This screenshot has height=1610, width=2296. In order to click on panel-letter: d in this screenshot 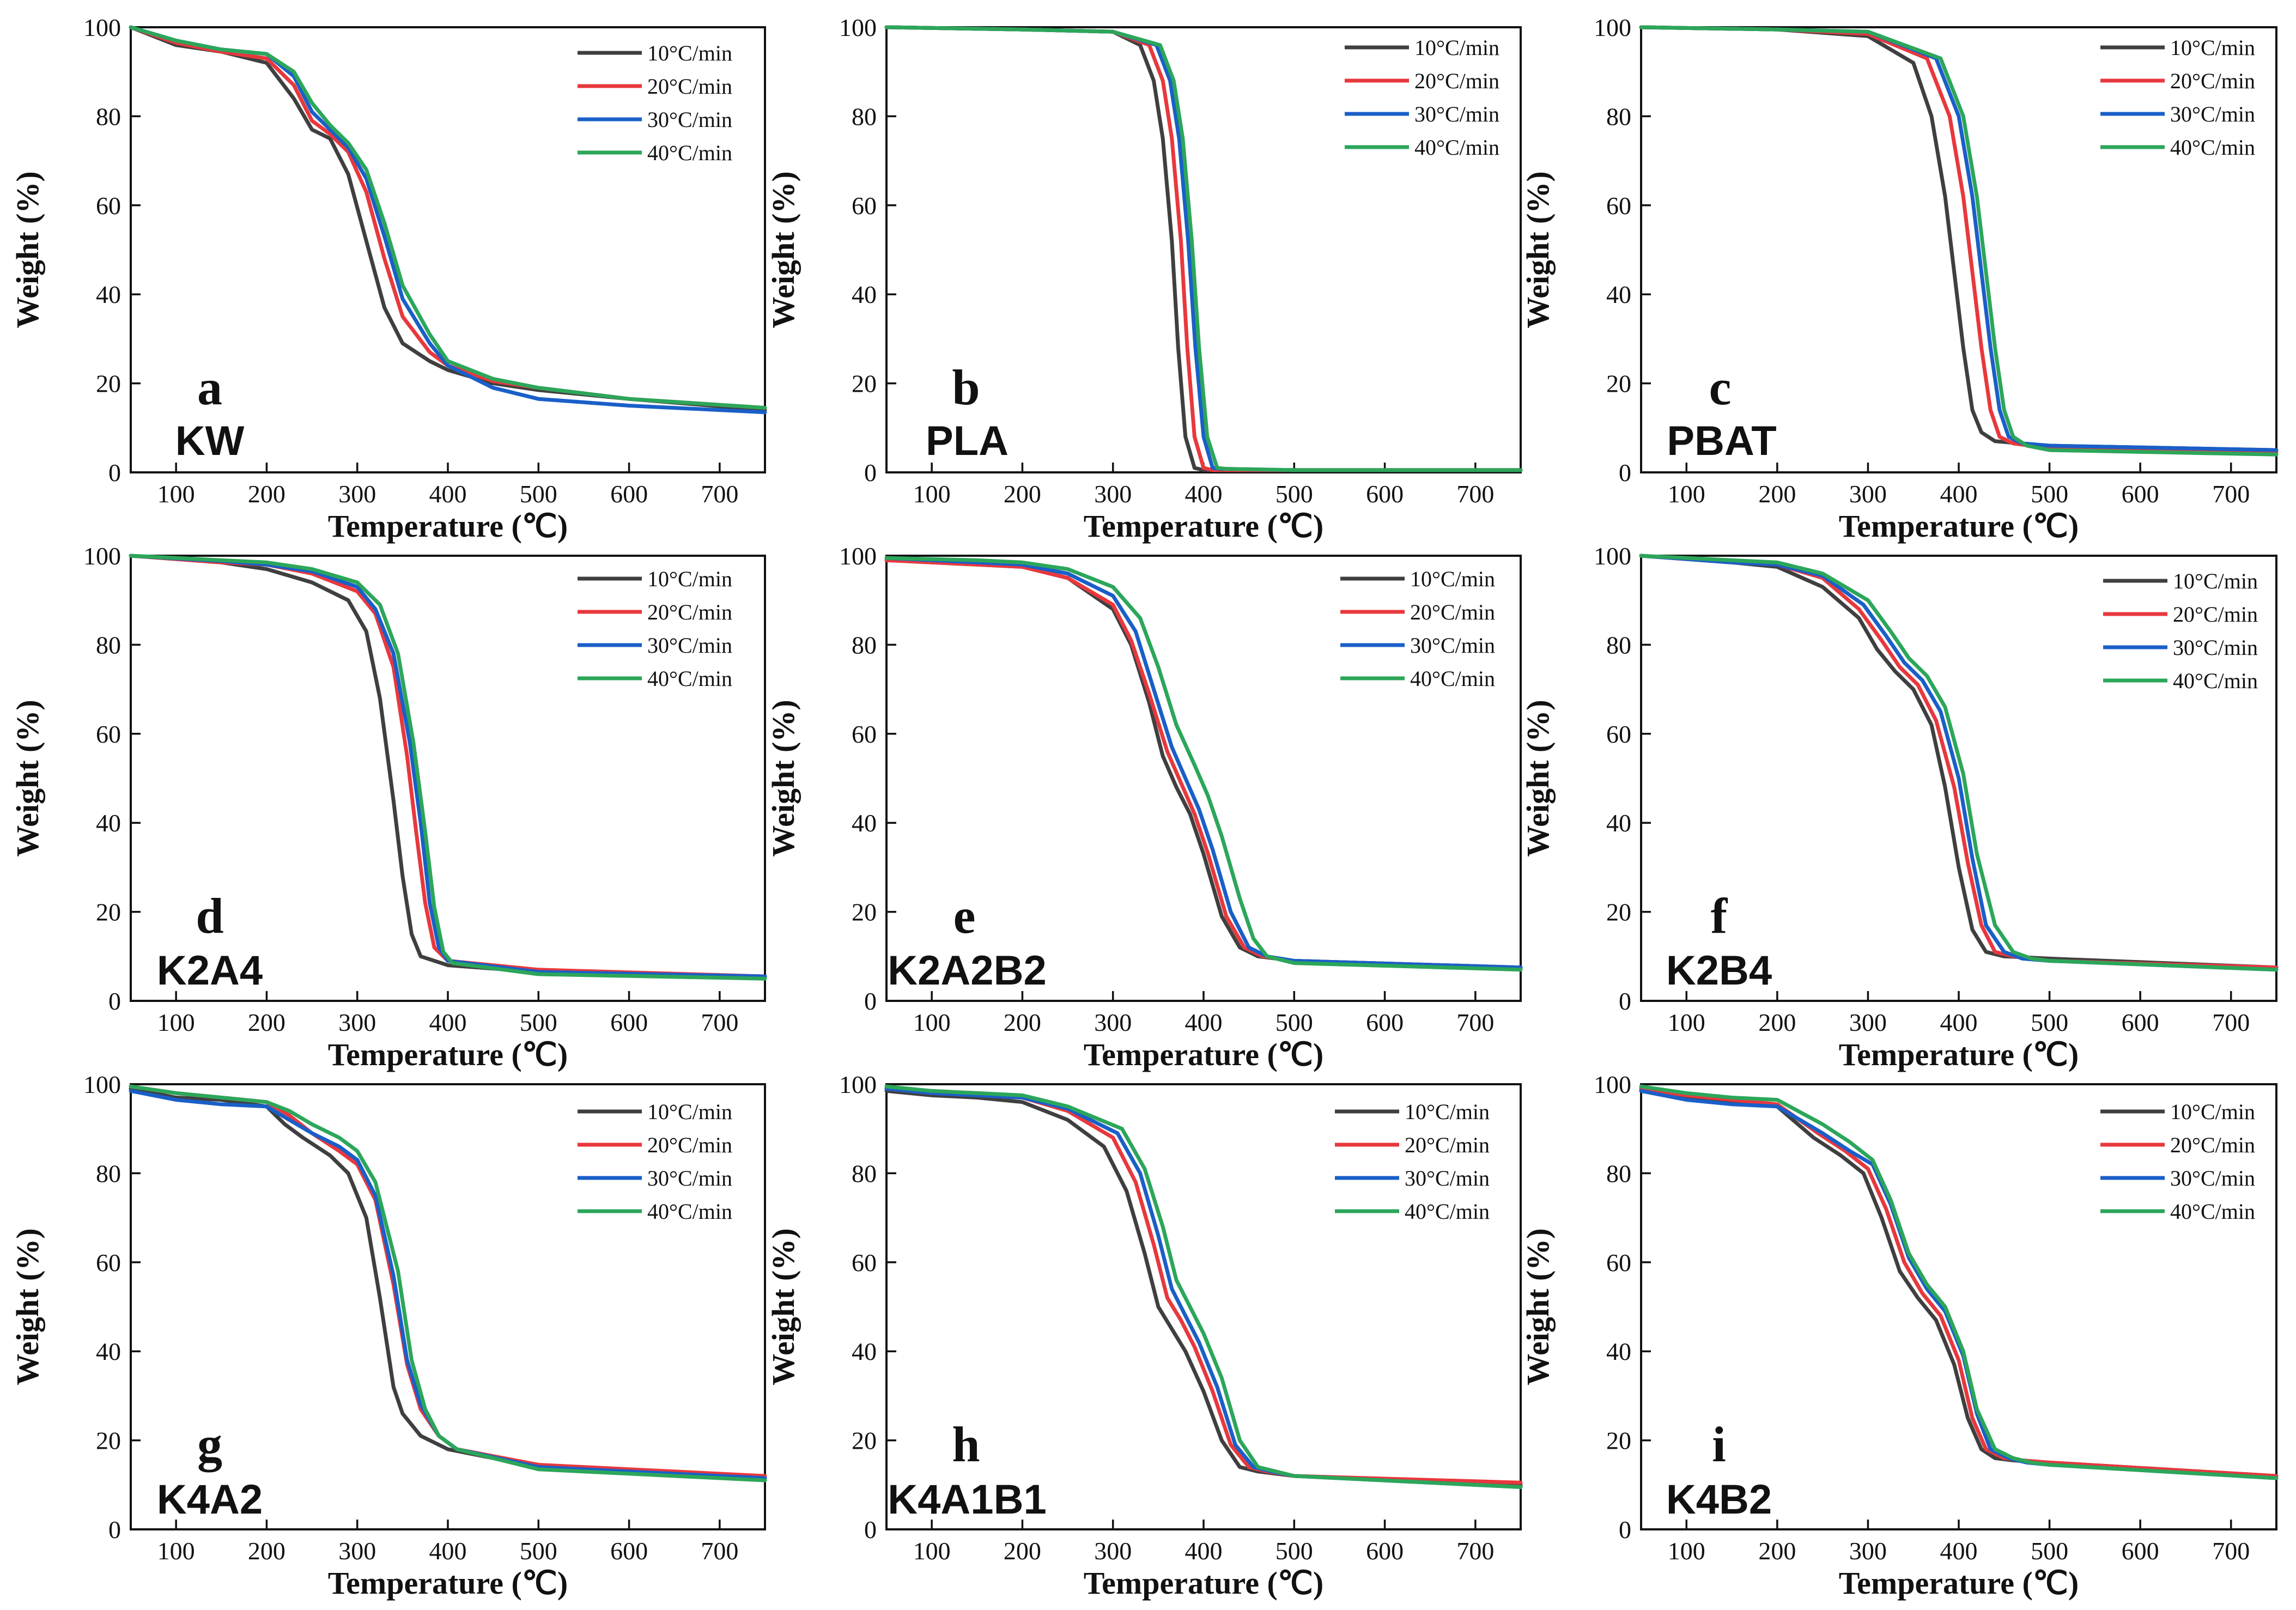, I will do `click(209, 916)`.